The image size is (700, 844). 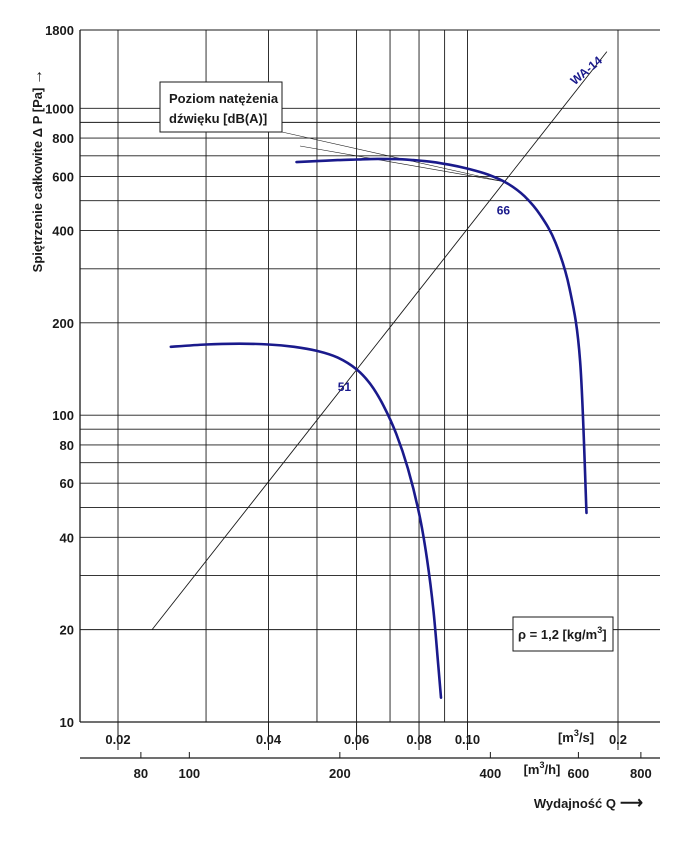 I want to click on noise-box-line2: dźwięku [dB(A)], so click(x=218, y=118).